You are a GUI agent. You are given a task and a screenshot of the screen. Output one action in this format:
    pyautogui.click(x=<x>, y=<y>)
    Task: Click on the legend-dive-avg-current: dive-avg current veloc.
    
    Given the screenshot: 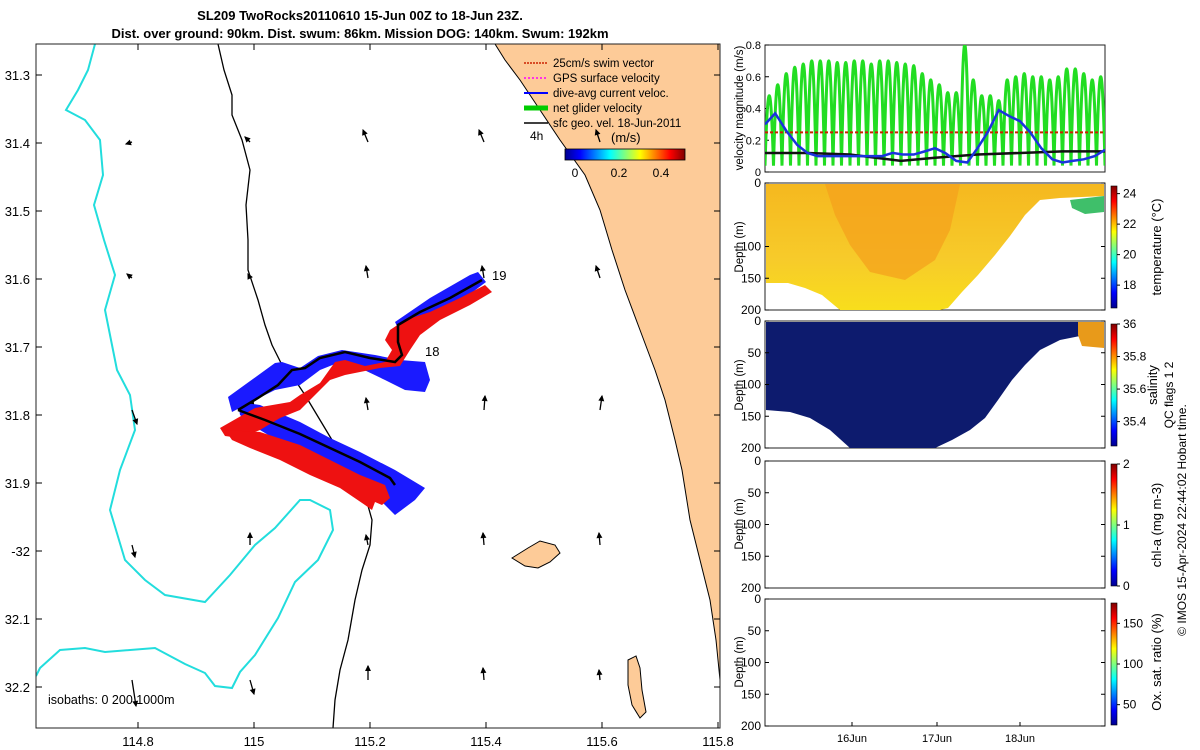 What is the action you would take?
    pyautogui.click(x=611, y=94)
    